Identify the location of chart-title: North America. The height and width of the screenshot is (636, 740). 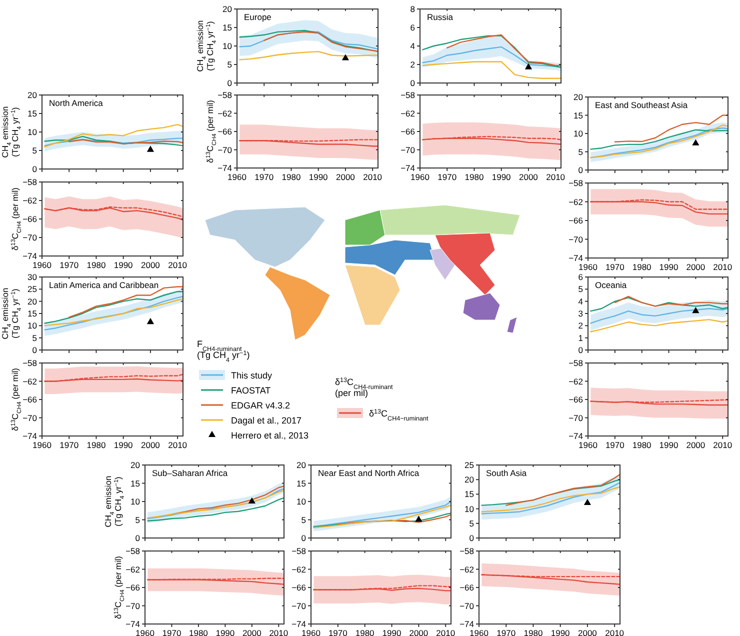
(76, 103).